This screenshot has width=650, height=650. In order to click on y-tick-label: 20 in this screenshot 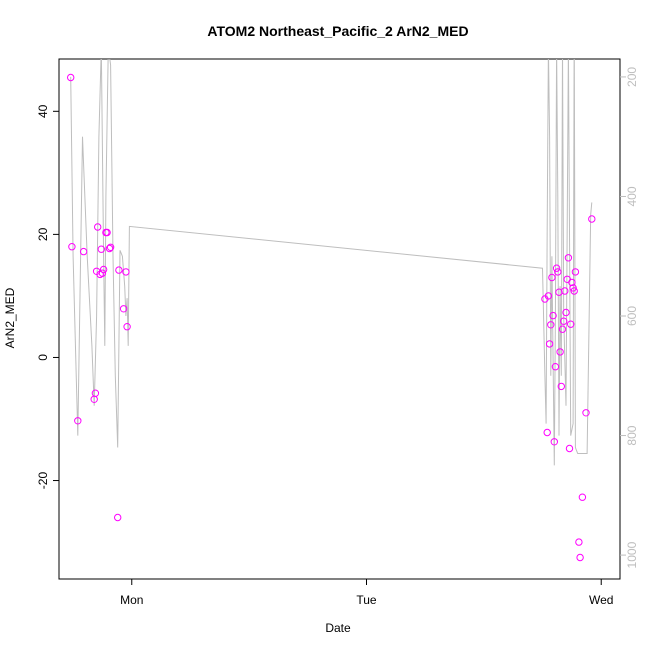, I will do `click(43, 234)`.